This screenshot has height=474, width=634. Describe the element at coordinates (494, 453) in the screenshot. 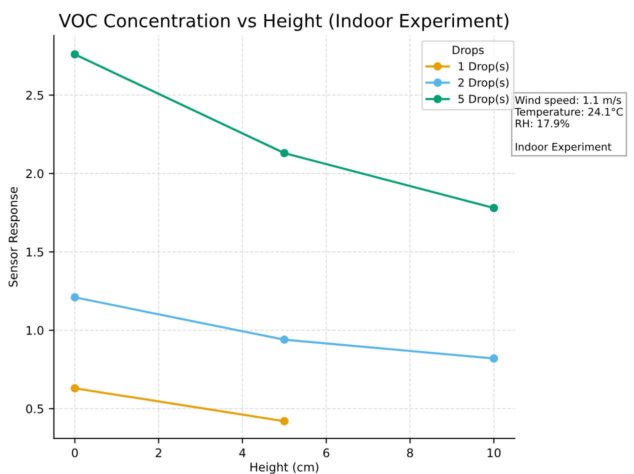

I see `x-tick-label: 10` at that location.